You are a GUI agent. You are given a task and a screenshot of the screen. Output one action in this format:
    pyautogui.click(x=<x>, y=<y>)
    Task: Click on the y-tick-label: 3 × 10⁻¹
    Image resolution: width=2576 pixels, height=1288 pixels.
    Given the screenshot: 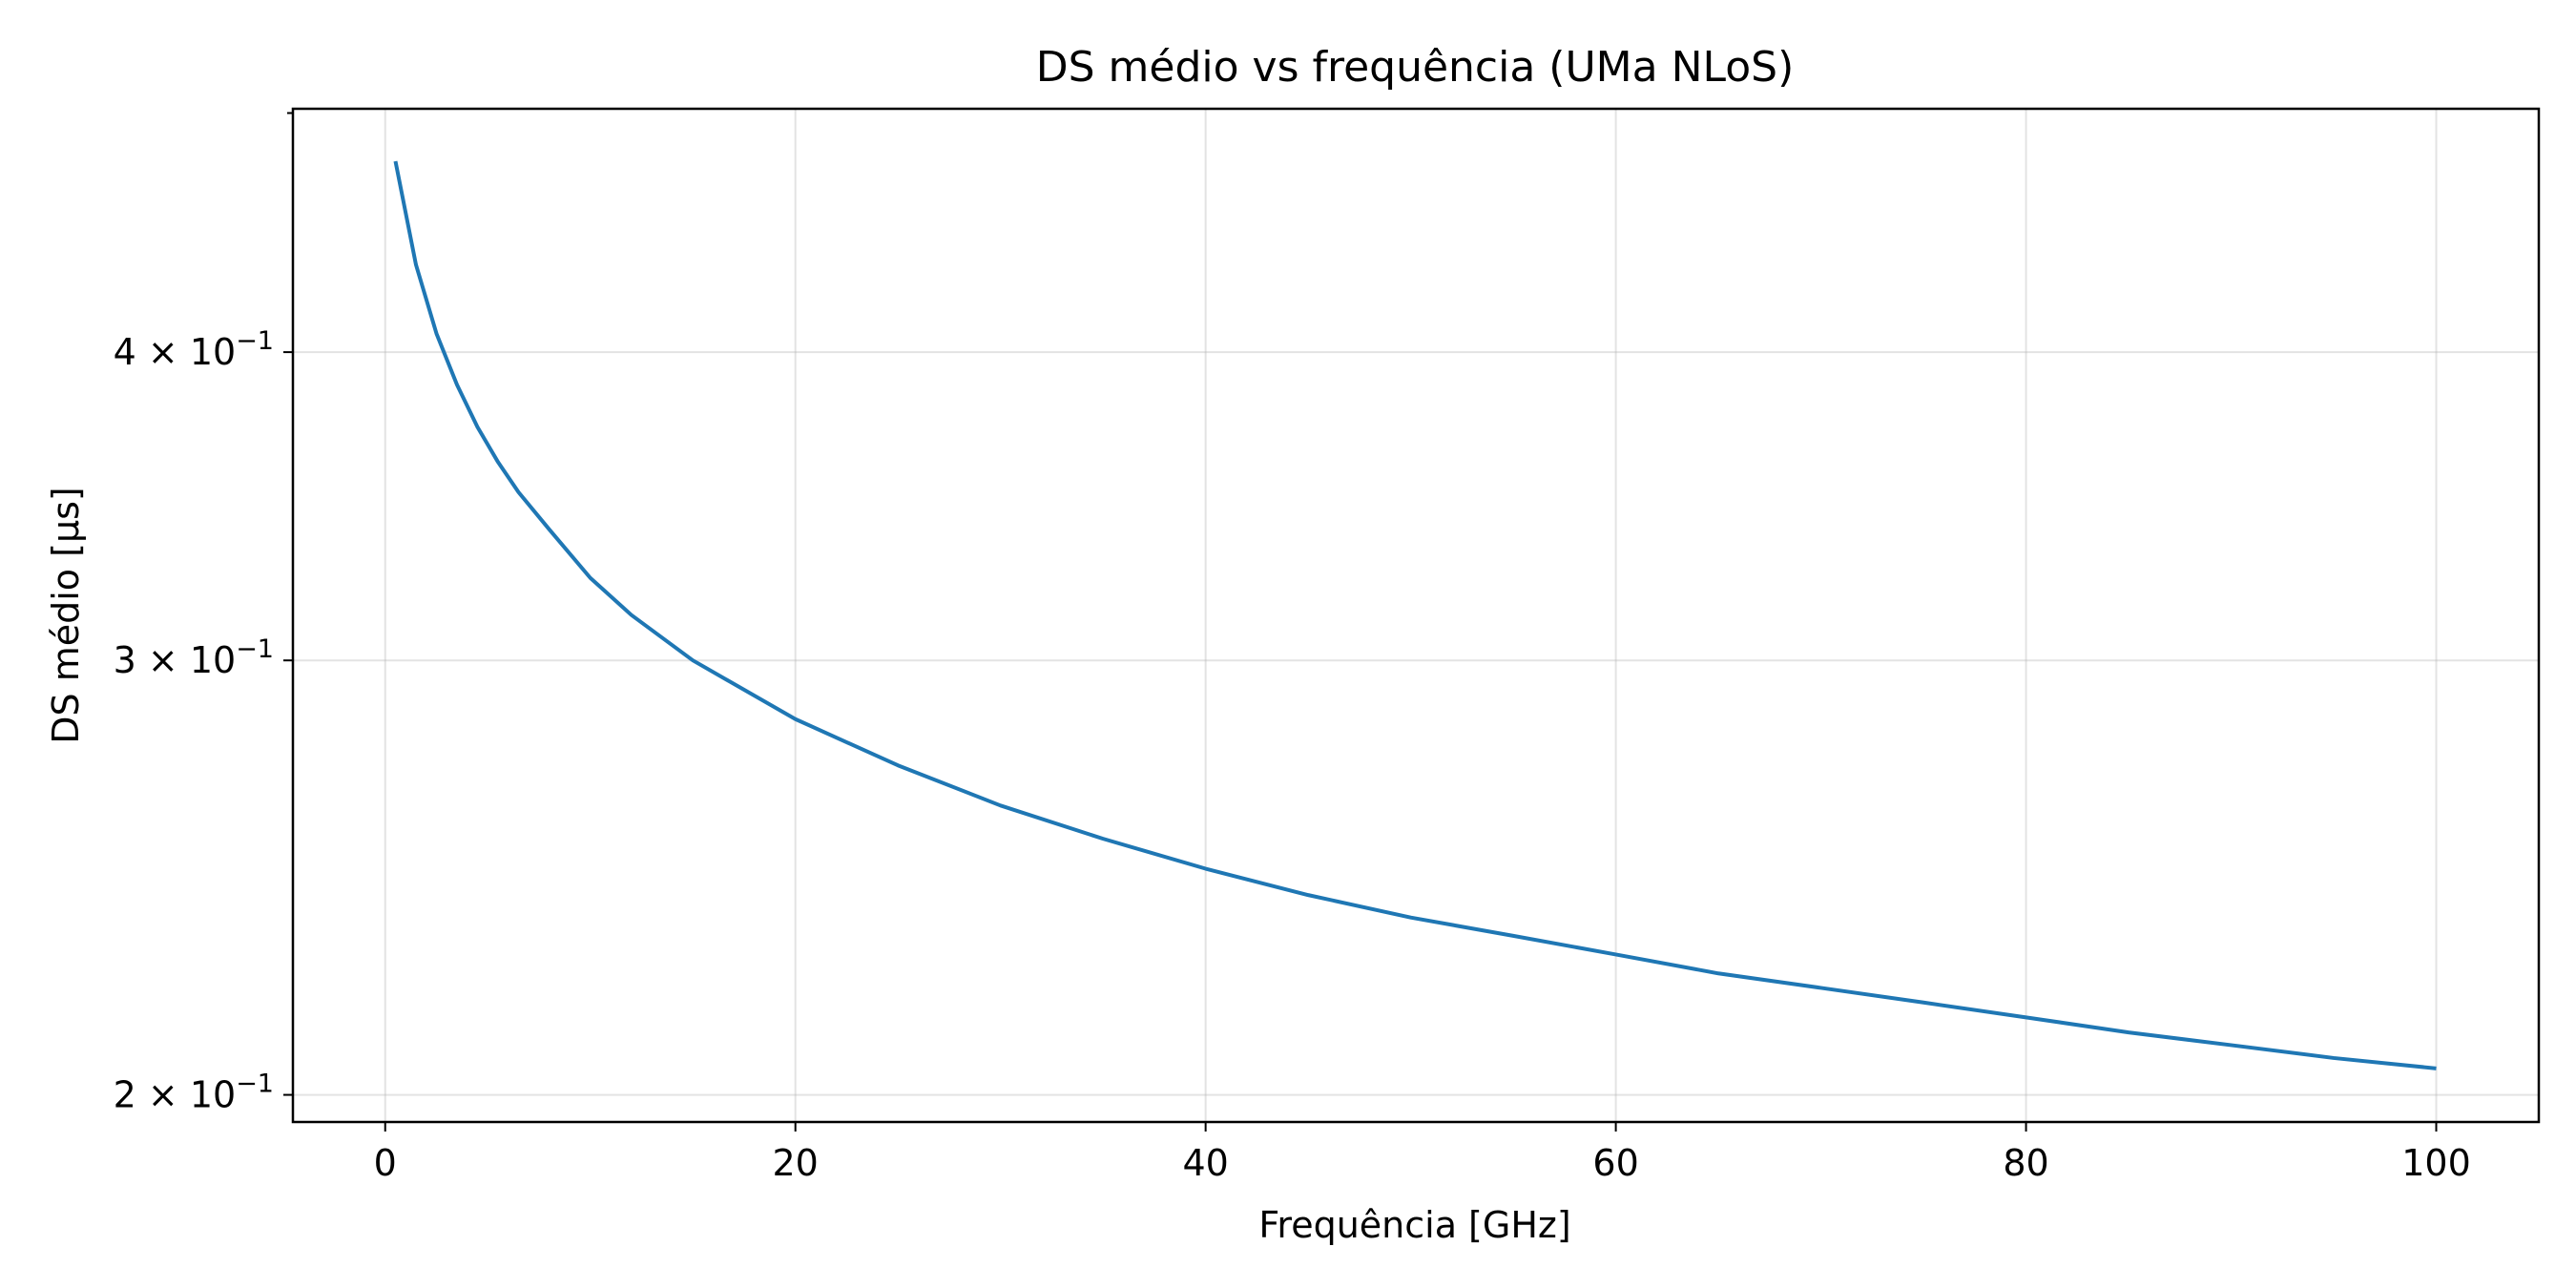 What is the action you would take?
    pyautogui.click(x=194, y=657)
    